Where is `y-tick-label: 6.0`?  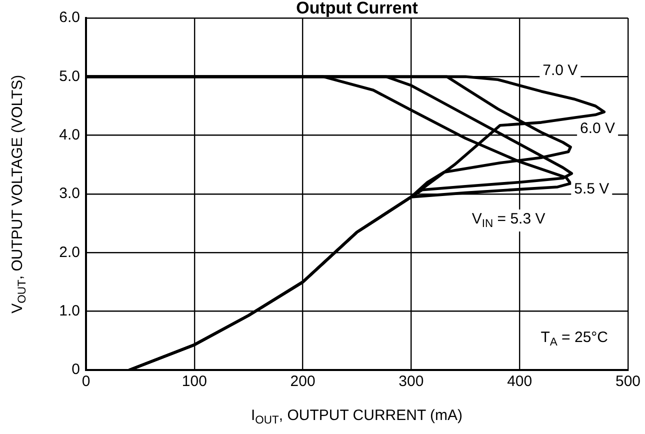
y-tick-label: 6.0 is located at coordinates (69, 17).